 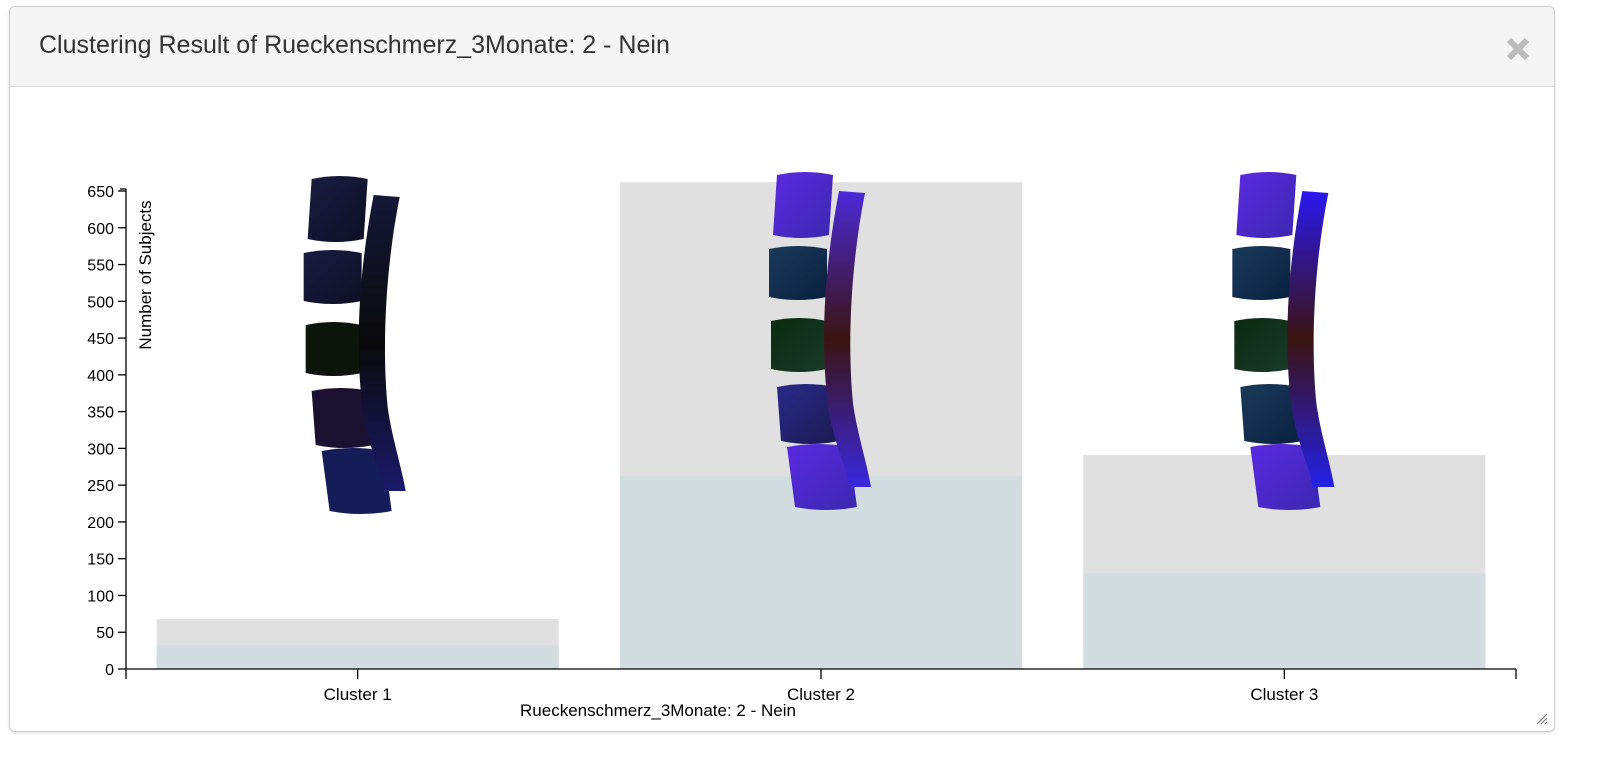 I want to click on y-tick-label: 350, so click(x=100, y=413).